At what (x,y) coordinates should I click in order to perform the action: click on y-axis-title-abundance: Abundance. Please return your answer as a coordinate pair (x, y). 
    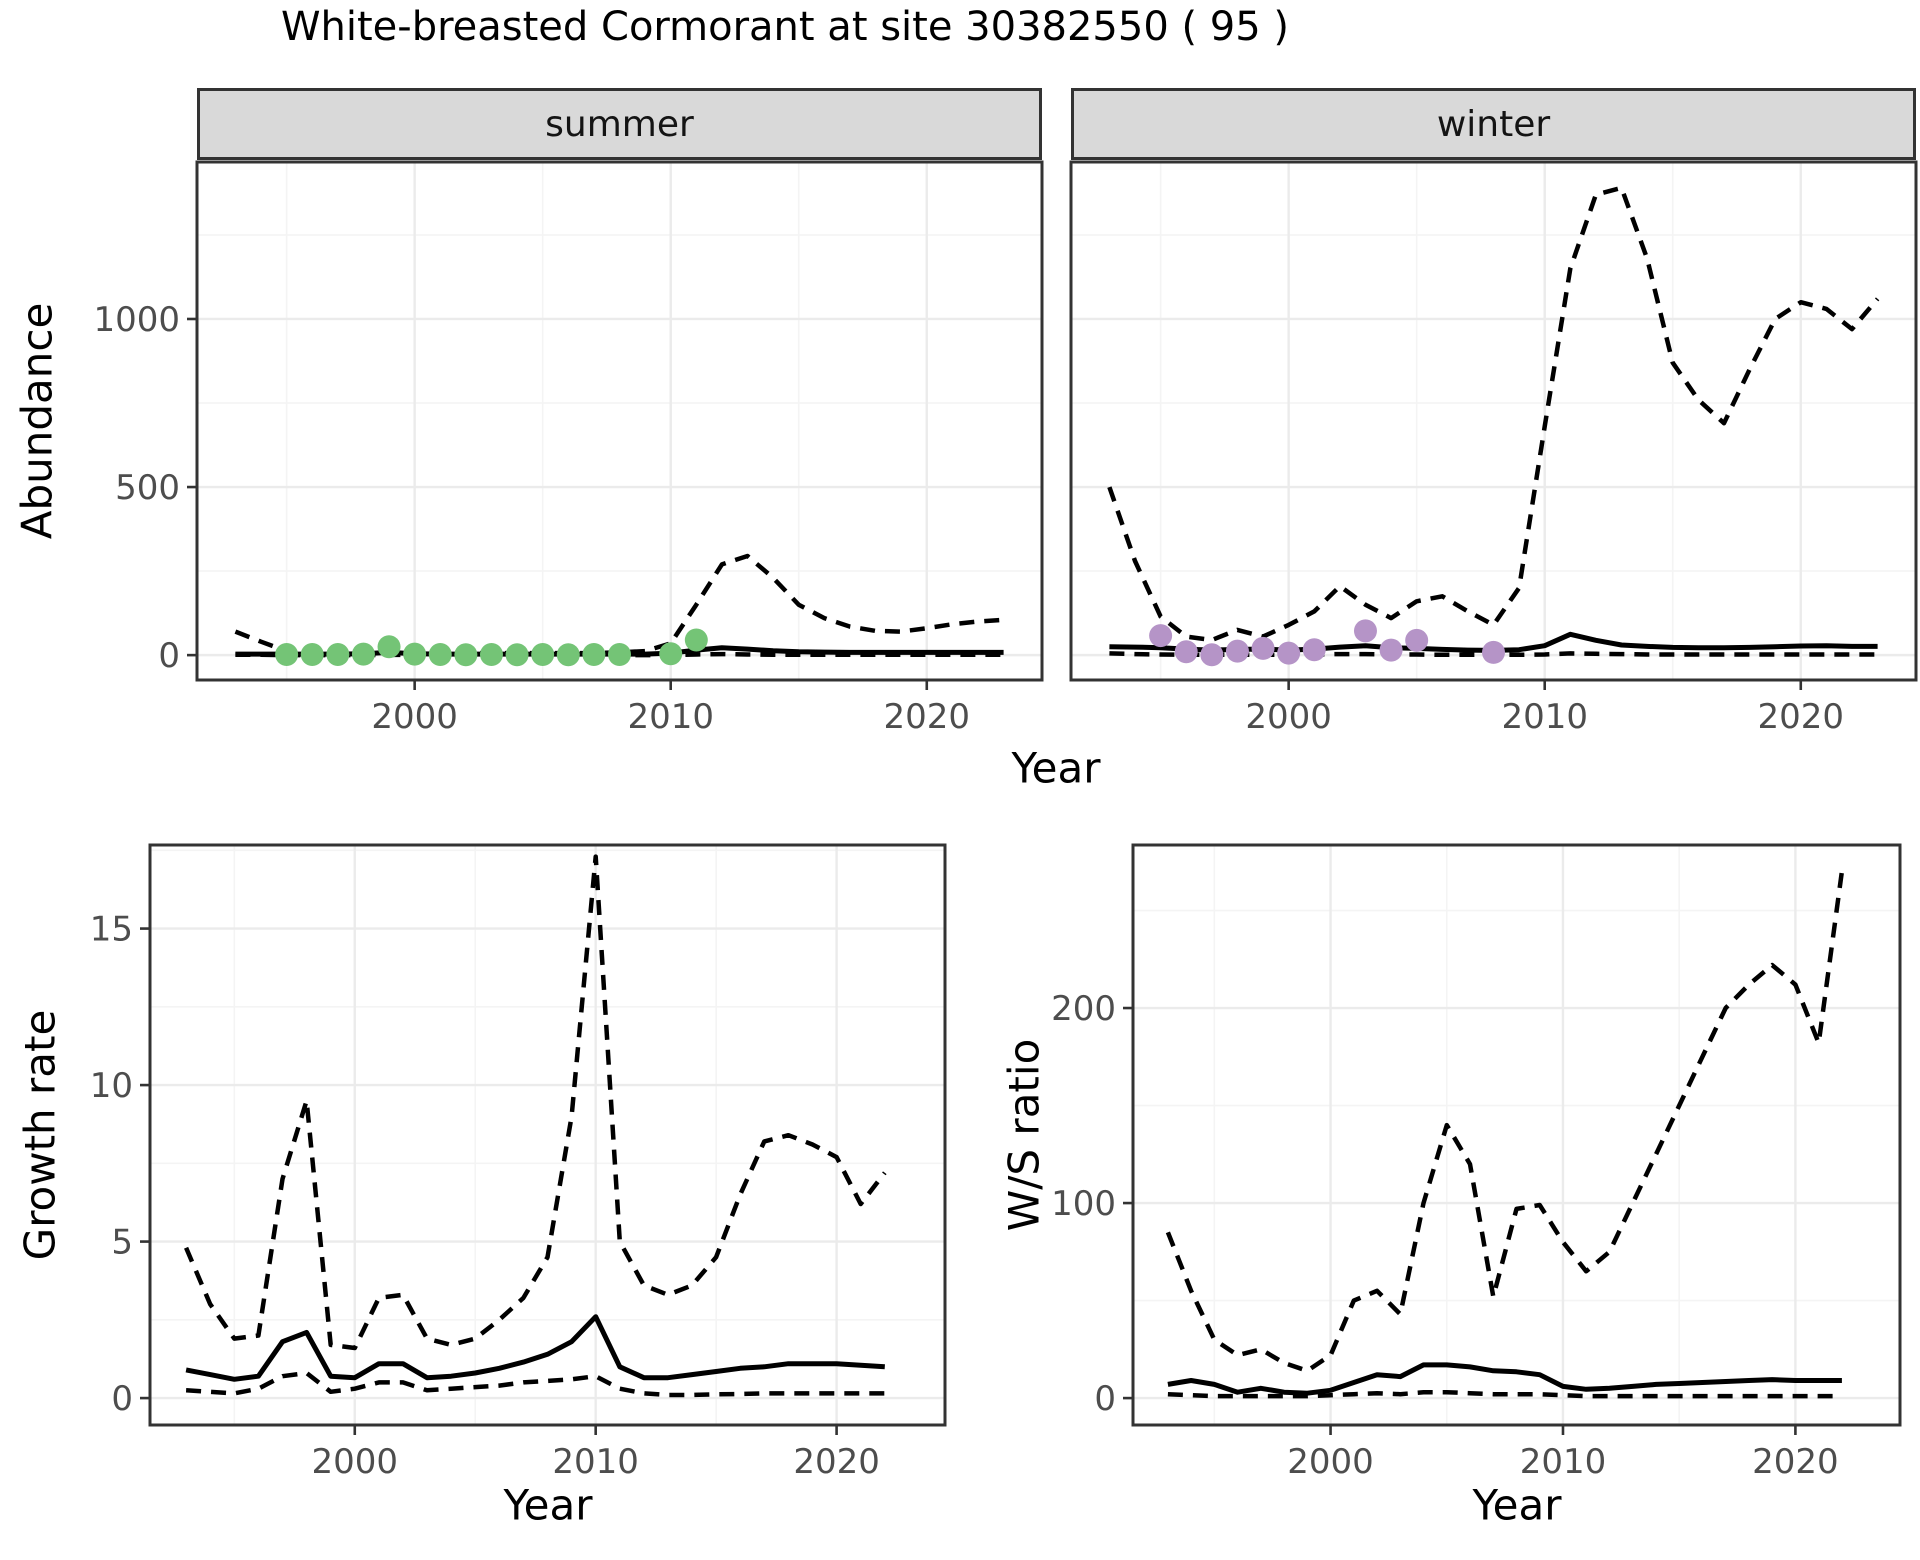
    Looking at the image, I should click on (37, 421).